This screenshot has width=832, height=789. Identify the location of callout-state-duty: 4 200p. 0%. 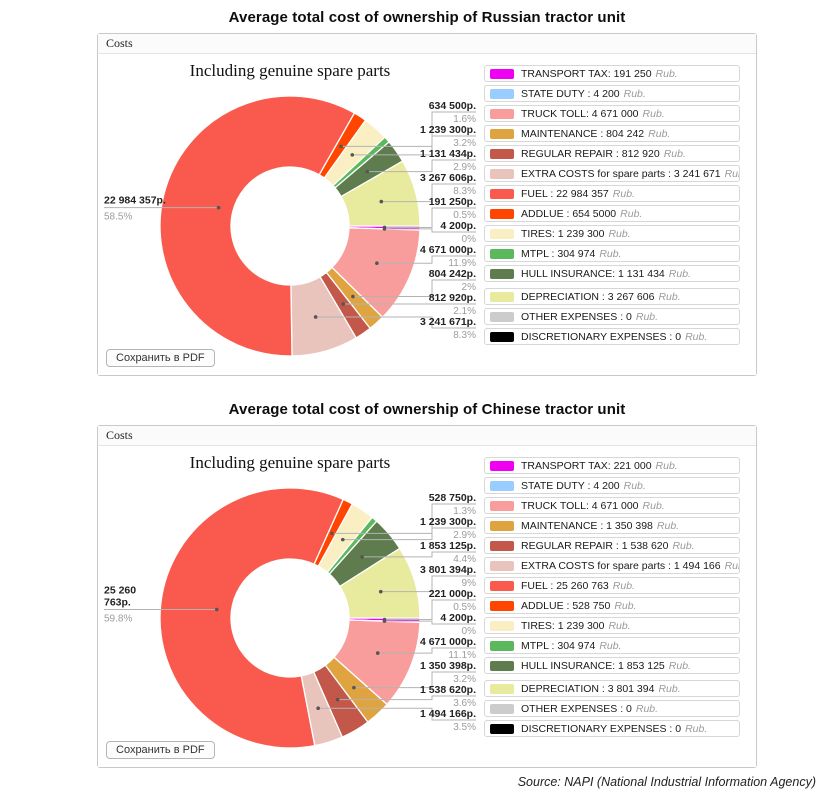
(429, 624).